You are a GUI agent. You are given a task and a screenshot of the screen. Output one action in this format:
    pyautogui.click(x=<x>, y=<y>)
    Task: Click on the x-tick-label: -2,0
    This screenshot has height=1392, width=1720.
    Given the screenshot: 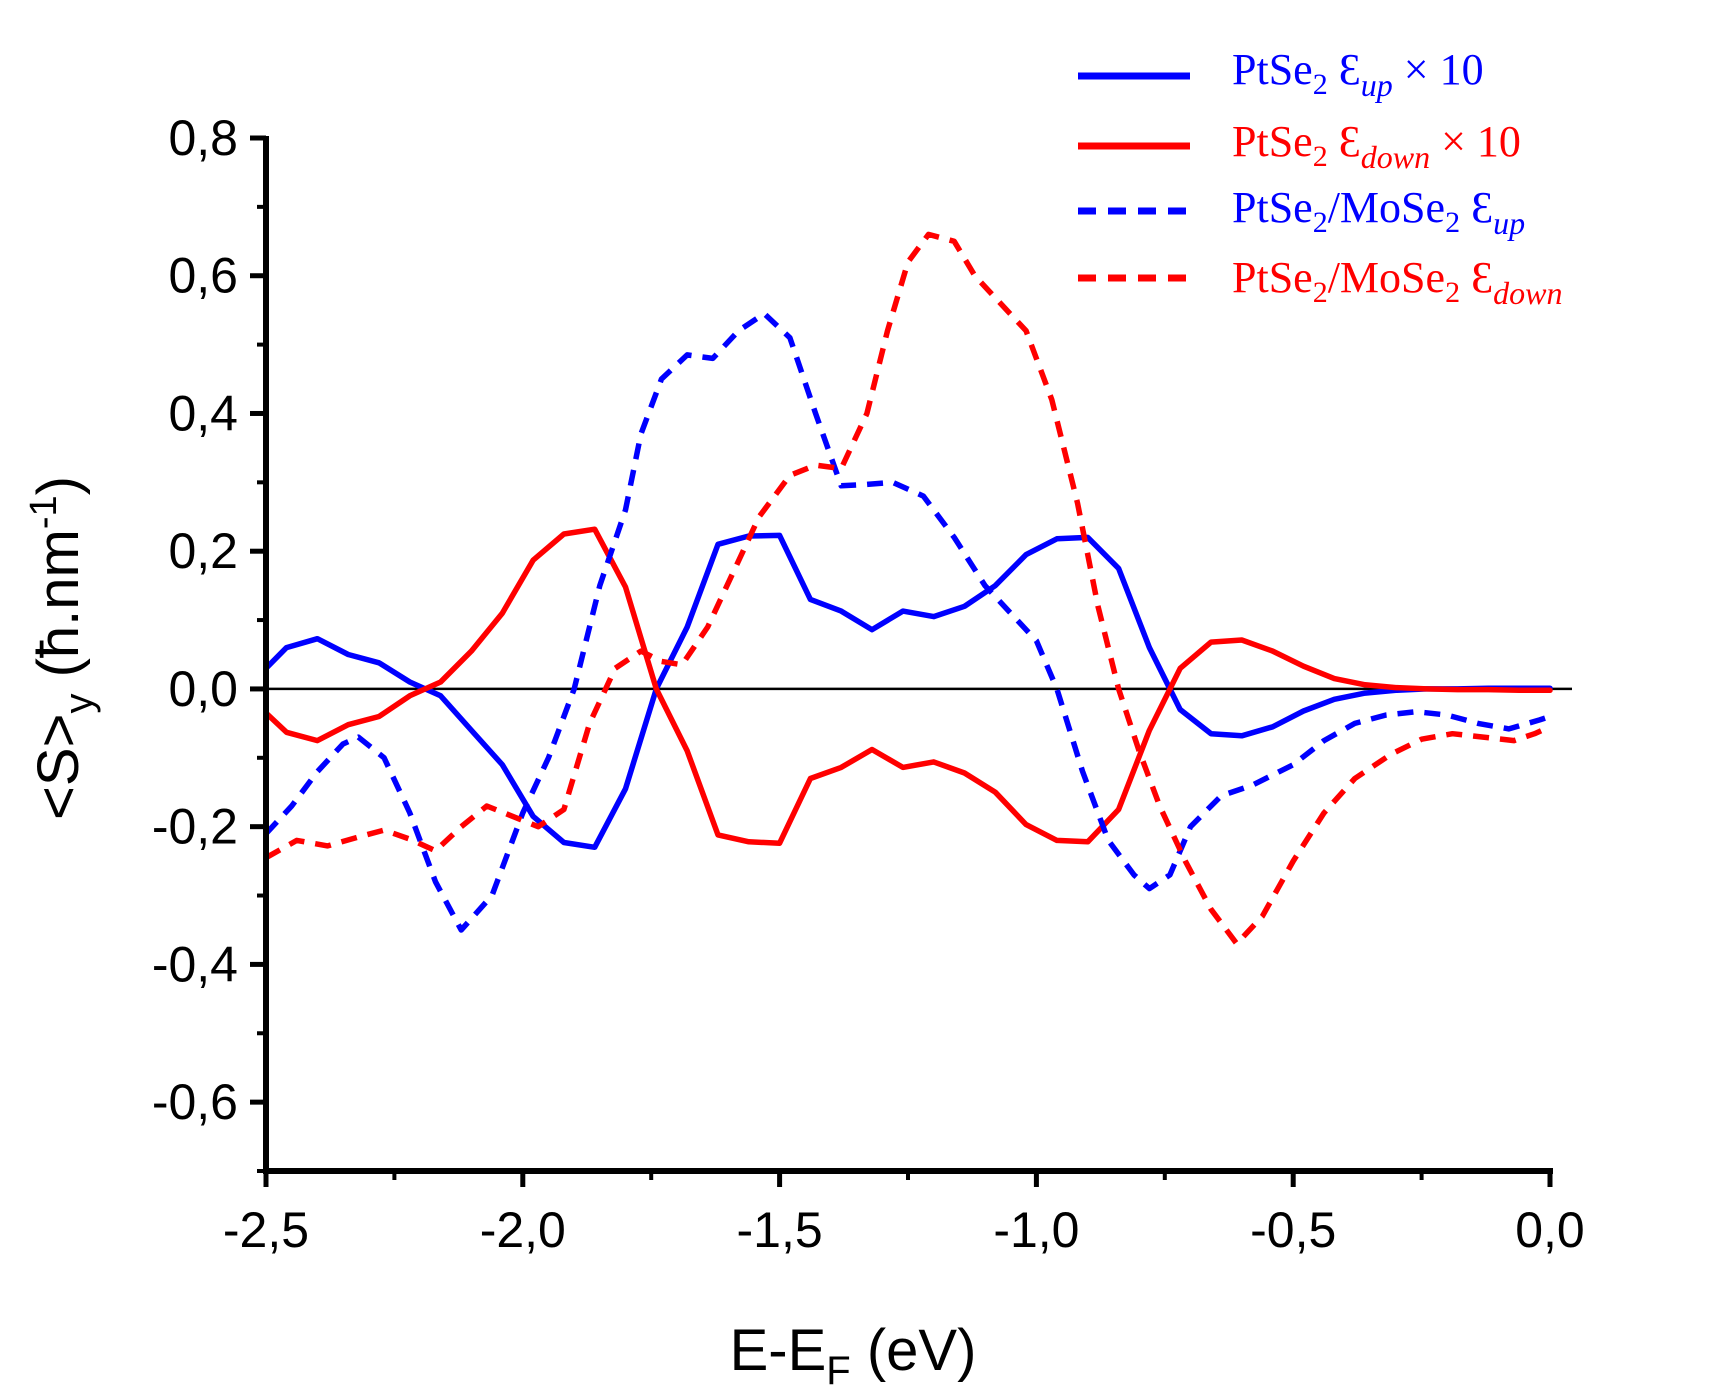 What is the action you would take?
    pyautogui.click(x=523, y=1230)
    